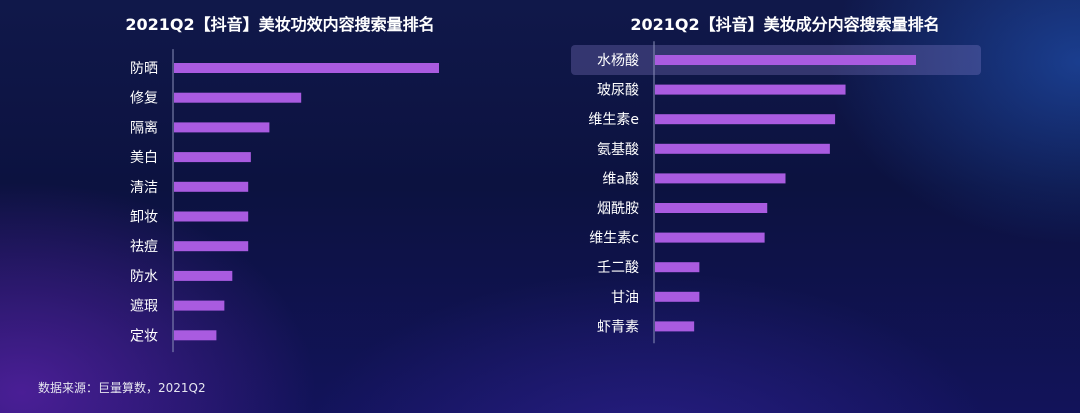  I want to click on efficacy-category-label: 定妆, so click(144, 336).